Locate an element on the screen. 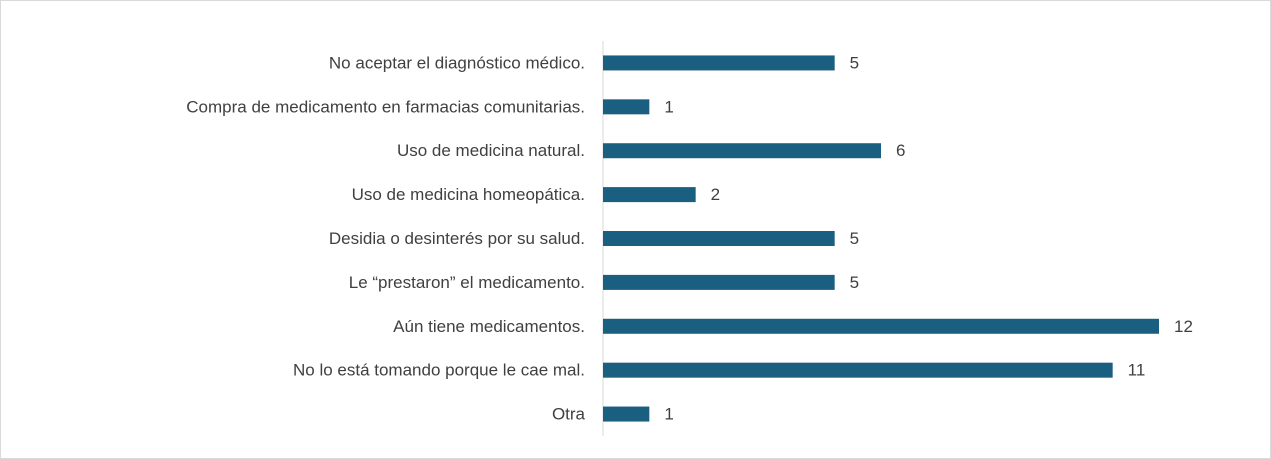 The width and height of the screenshot is (1271, 459). data-label: 12 is located at coordinates (1183, 326).